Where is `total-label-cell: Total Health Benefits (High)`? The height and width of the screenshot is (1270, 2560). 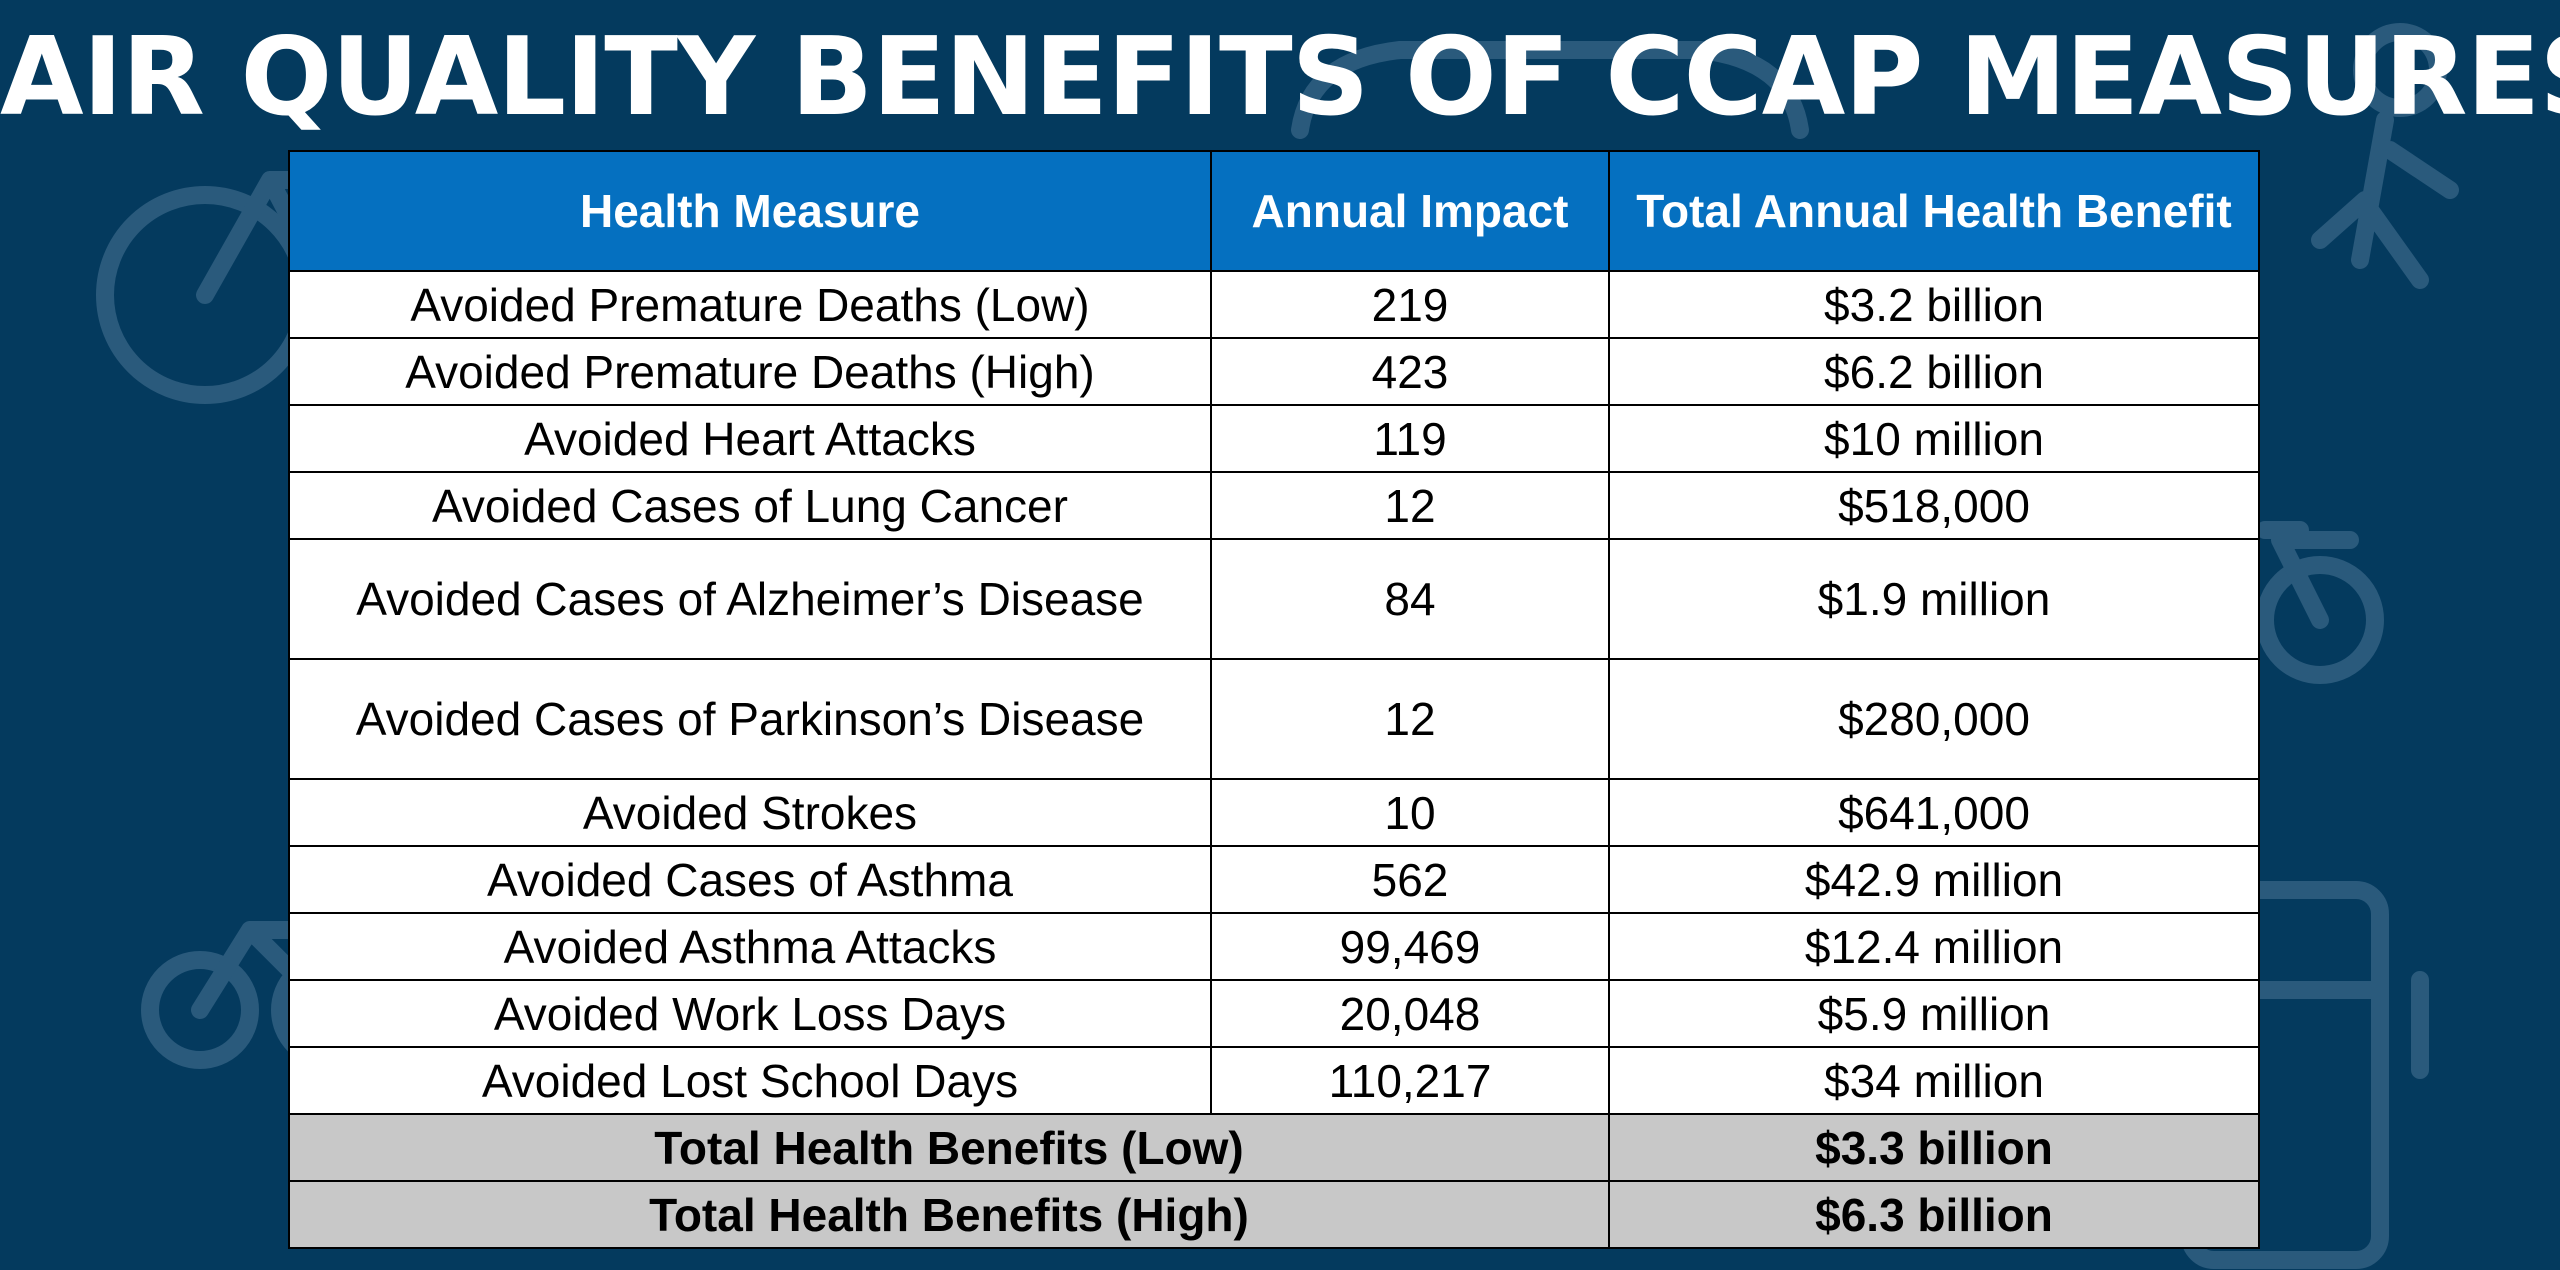 total-label-cell: Total Health Benefits (High) is located at coordinates (949, 1214).